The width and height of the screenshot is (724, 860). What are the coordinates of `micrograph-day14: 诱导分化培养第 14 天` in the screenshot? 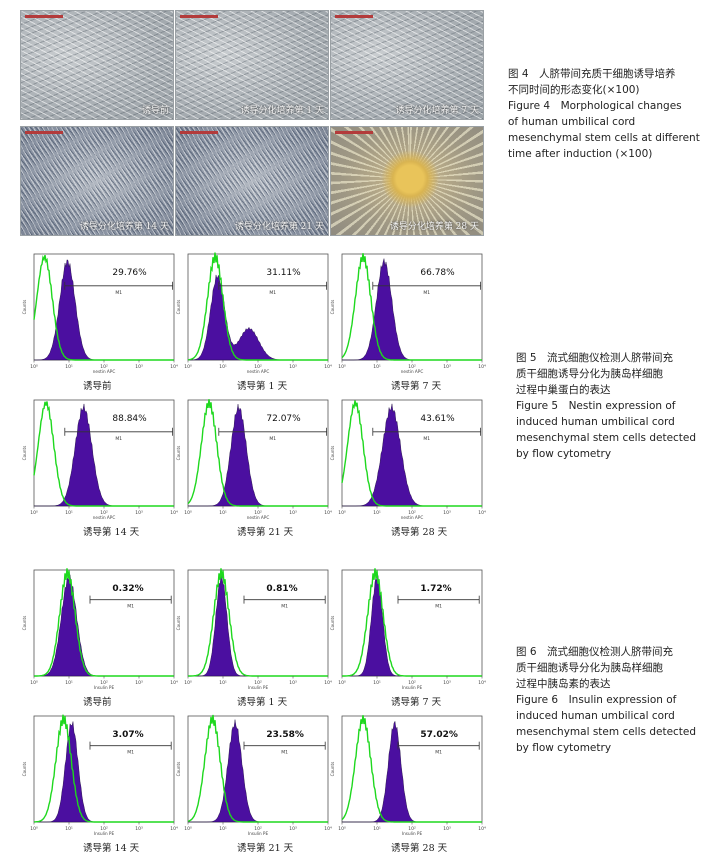 It's located at (97, 181).